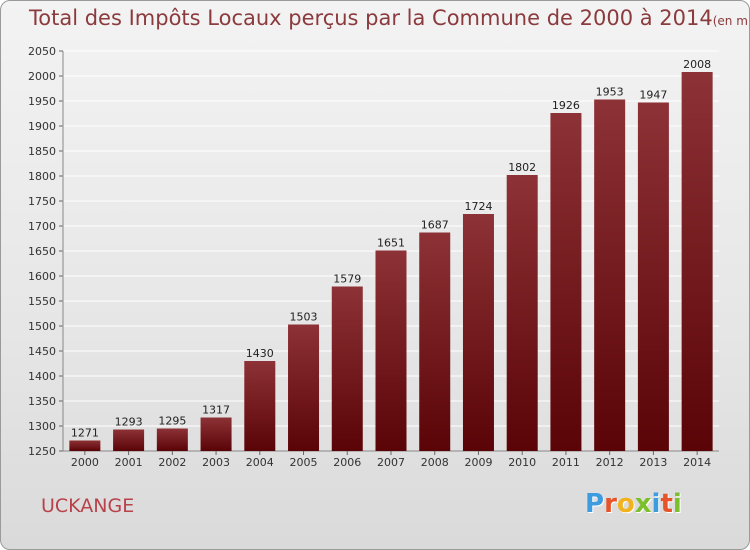  What do you see at coordinates (216, 434) in the screenshot?
I see `bar-2003` at bounding box center [216, 434].